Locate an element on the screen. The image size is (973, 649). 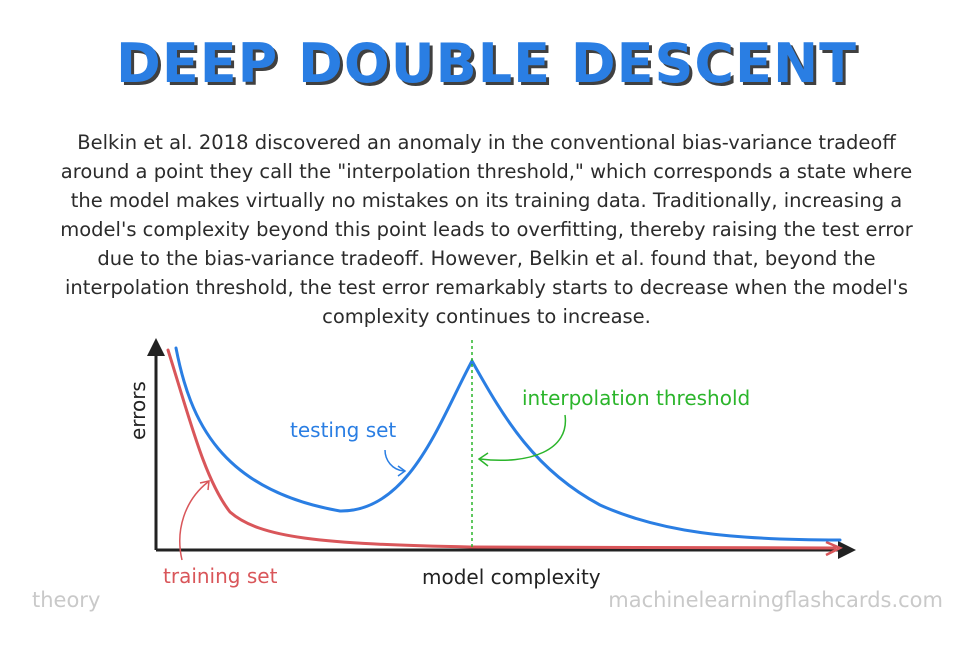
testing-label: testing set is located at coordinates (343, 430).